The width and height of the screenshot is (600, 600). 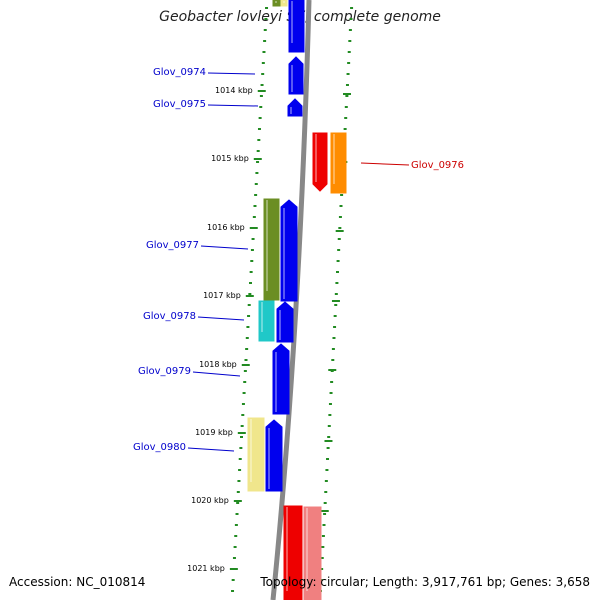 I want to click on kbp-tick-label: 1019 kbp, so click(x=214, y=432).